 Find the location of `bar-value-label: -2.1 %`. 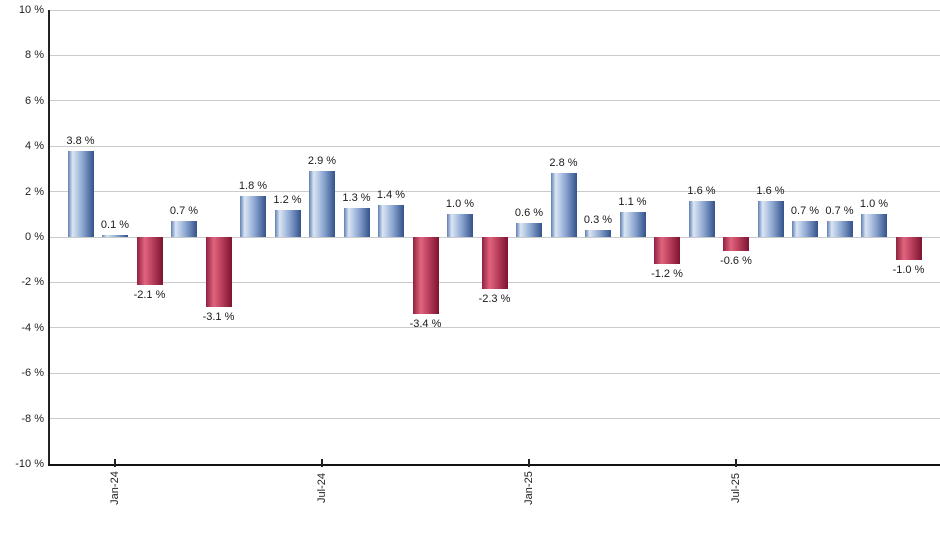

bar-value-label: -2.1 % is located at coordinates (149, 294).